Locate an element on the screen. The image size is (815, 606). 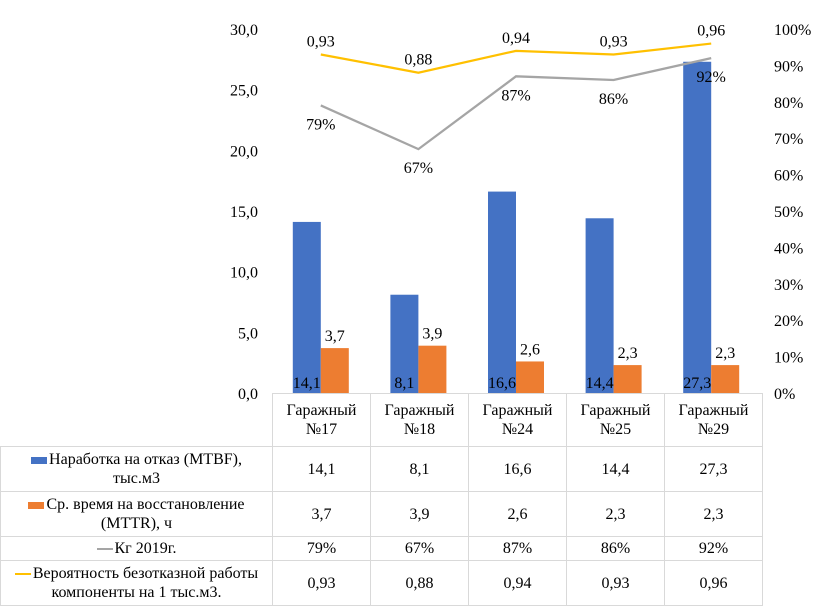
series-name: Кг 2019г. is located at coordinates (145, 548).